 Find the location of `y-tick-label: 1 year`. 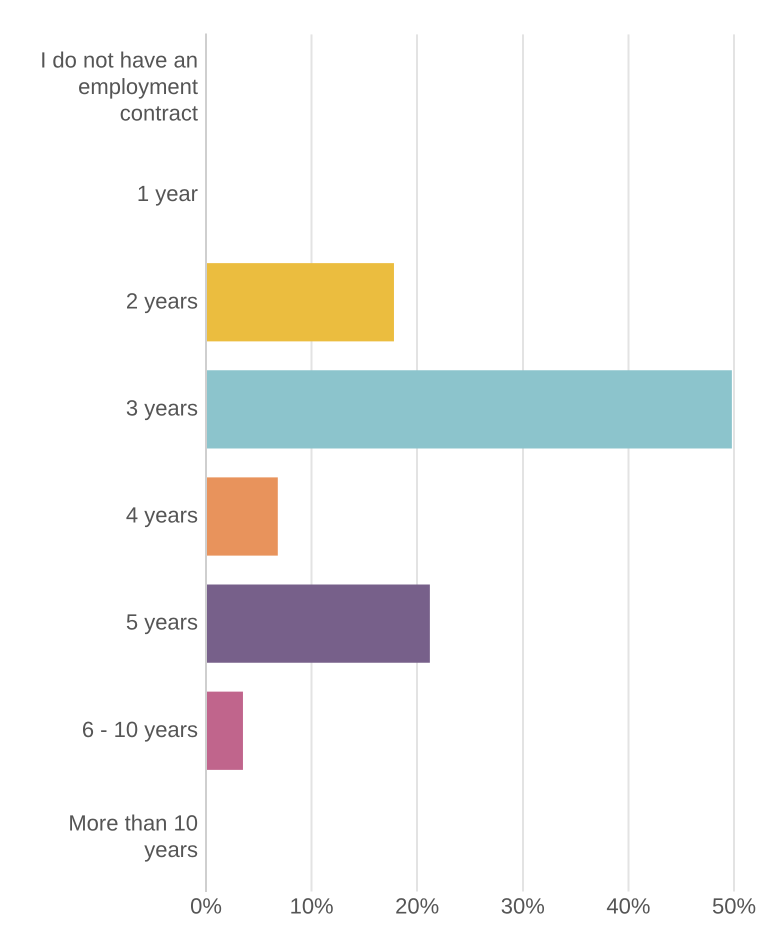

y-tick-label: 1 year is located at coordinates (167, 193).